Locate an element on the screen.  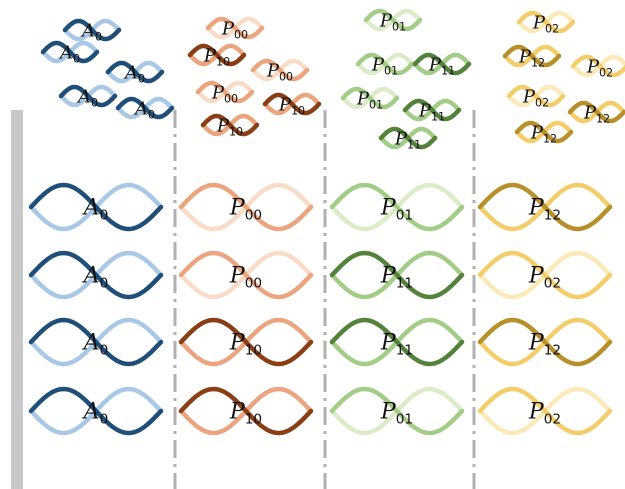
strand-label-subscript: 02 is located at coordinates (552, 28).